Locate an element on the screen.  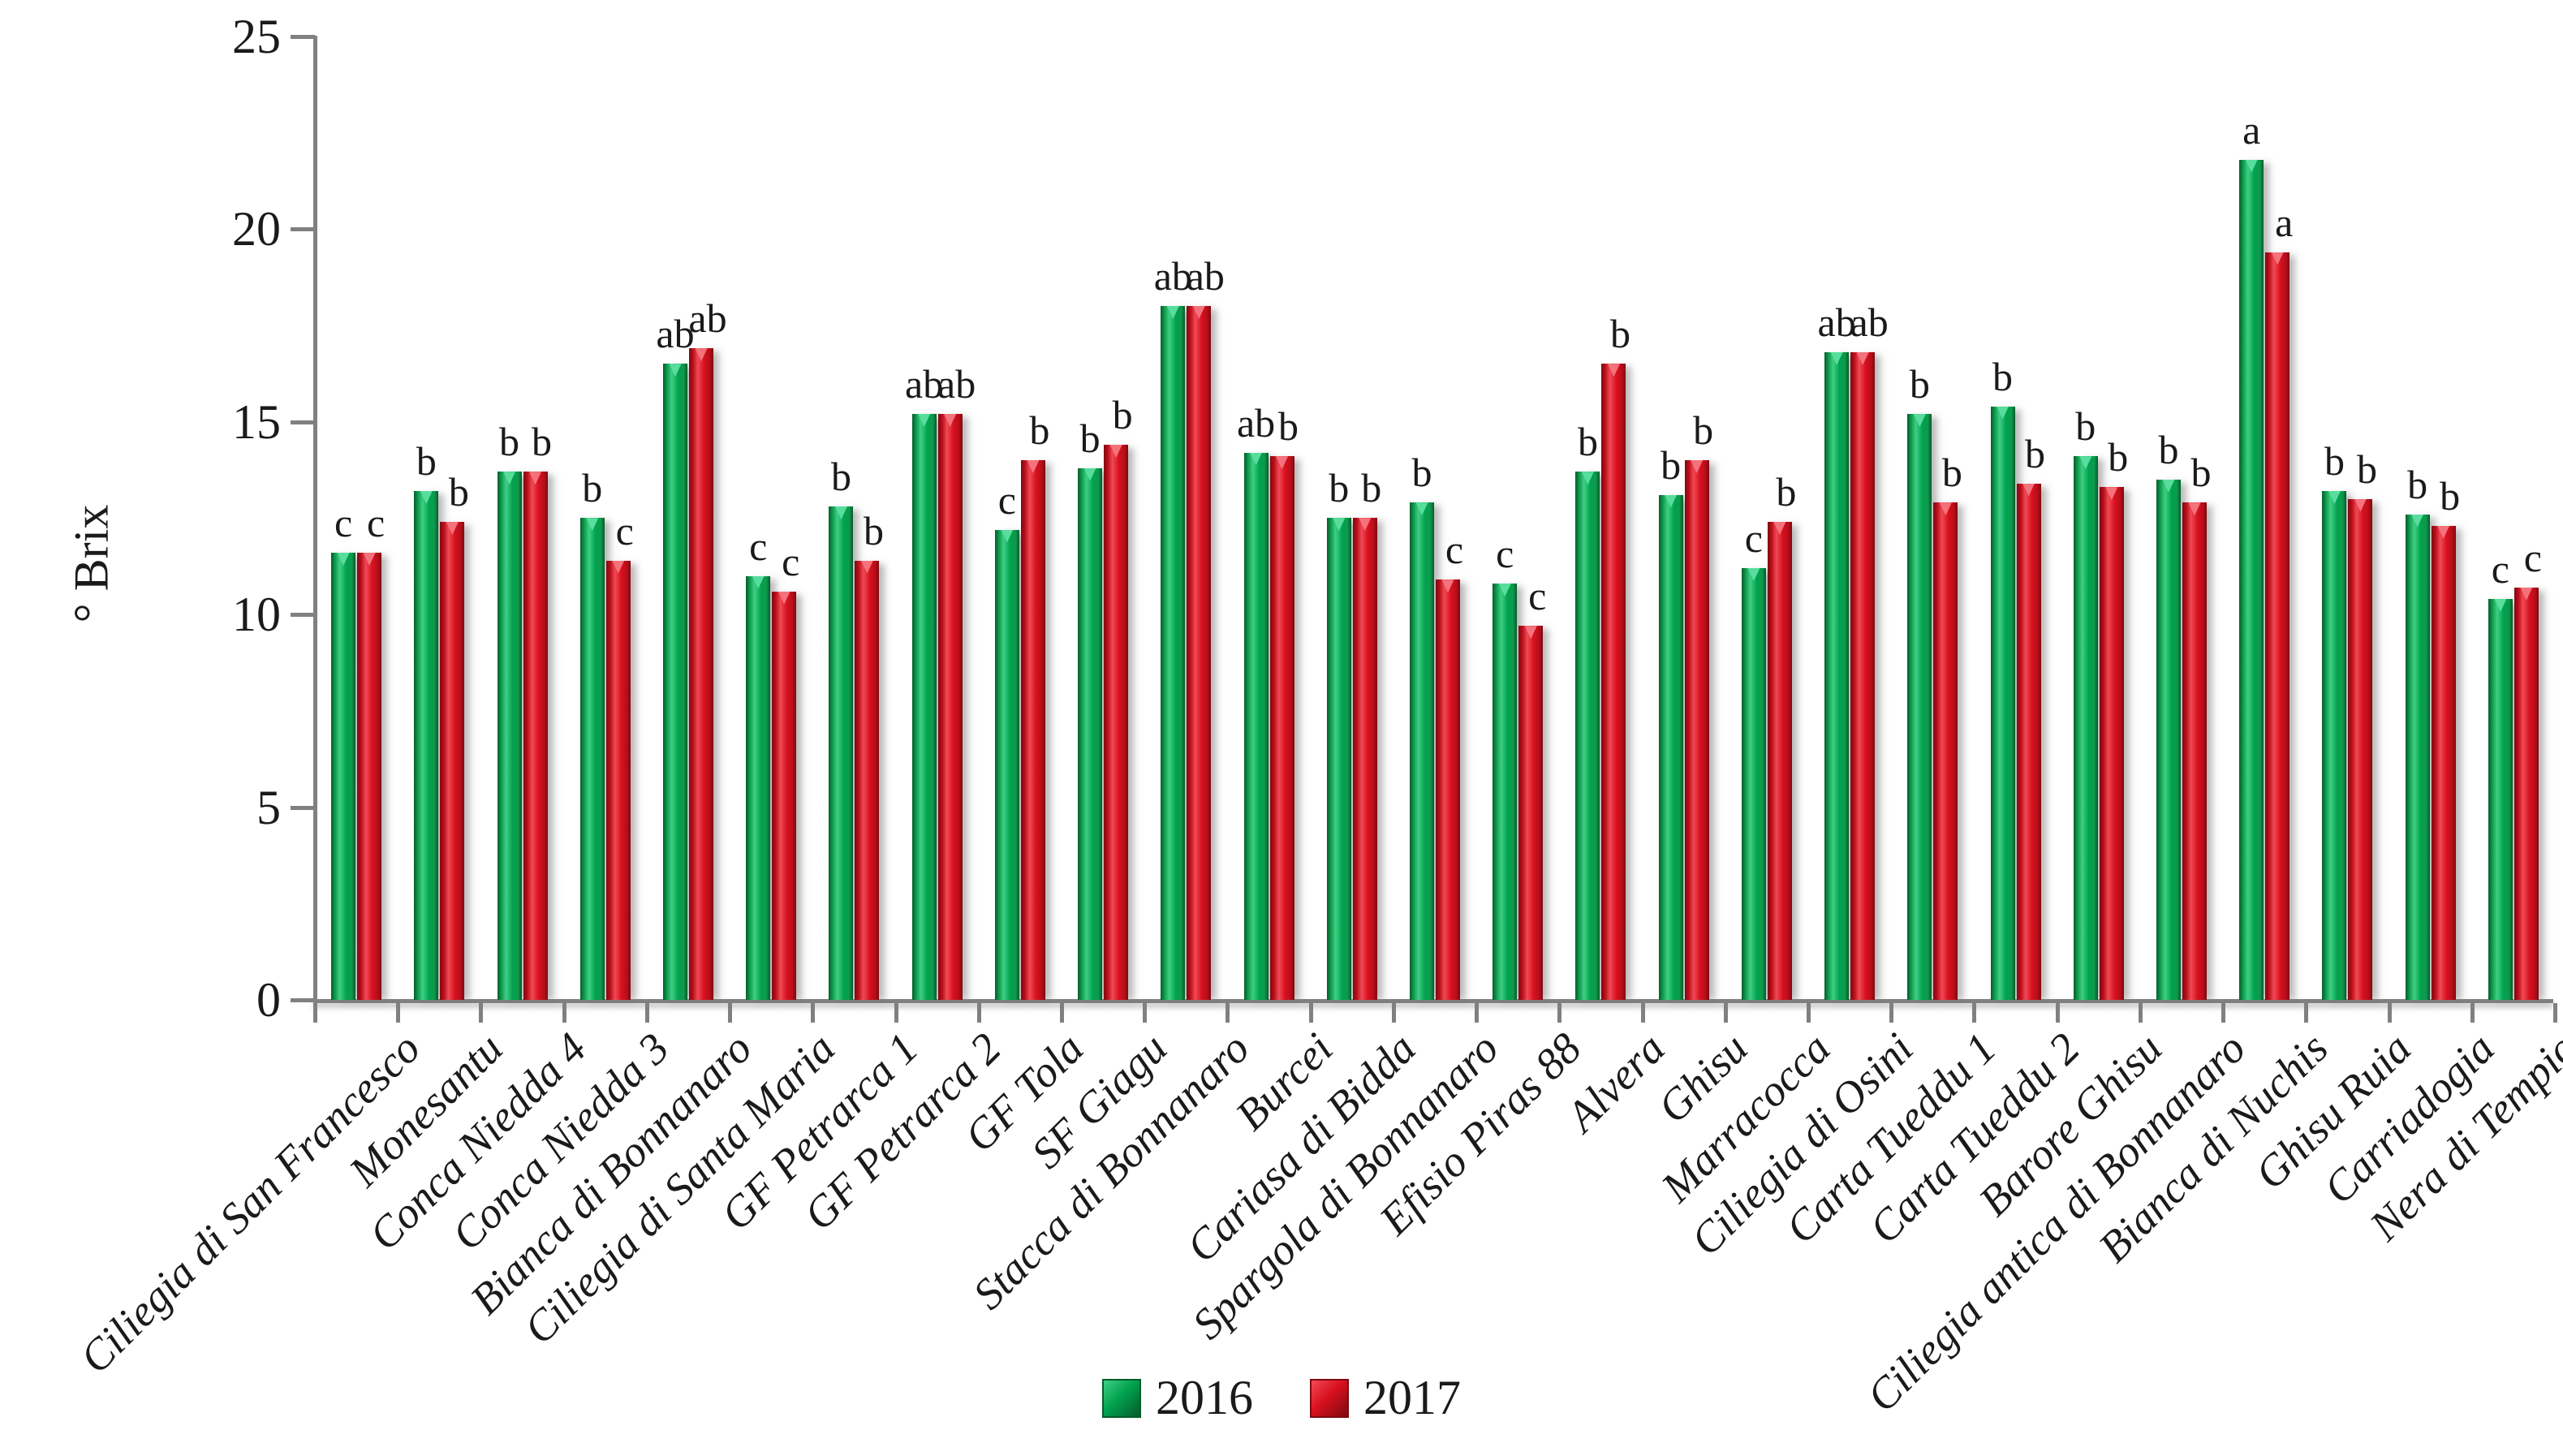
bar-2017-bianca-di-bonnanaro is located at coordinates (701, 674).